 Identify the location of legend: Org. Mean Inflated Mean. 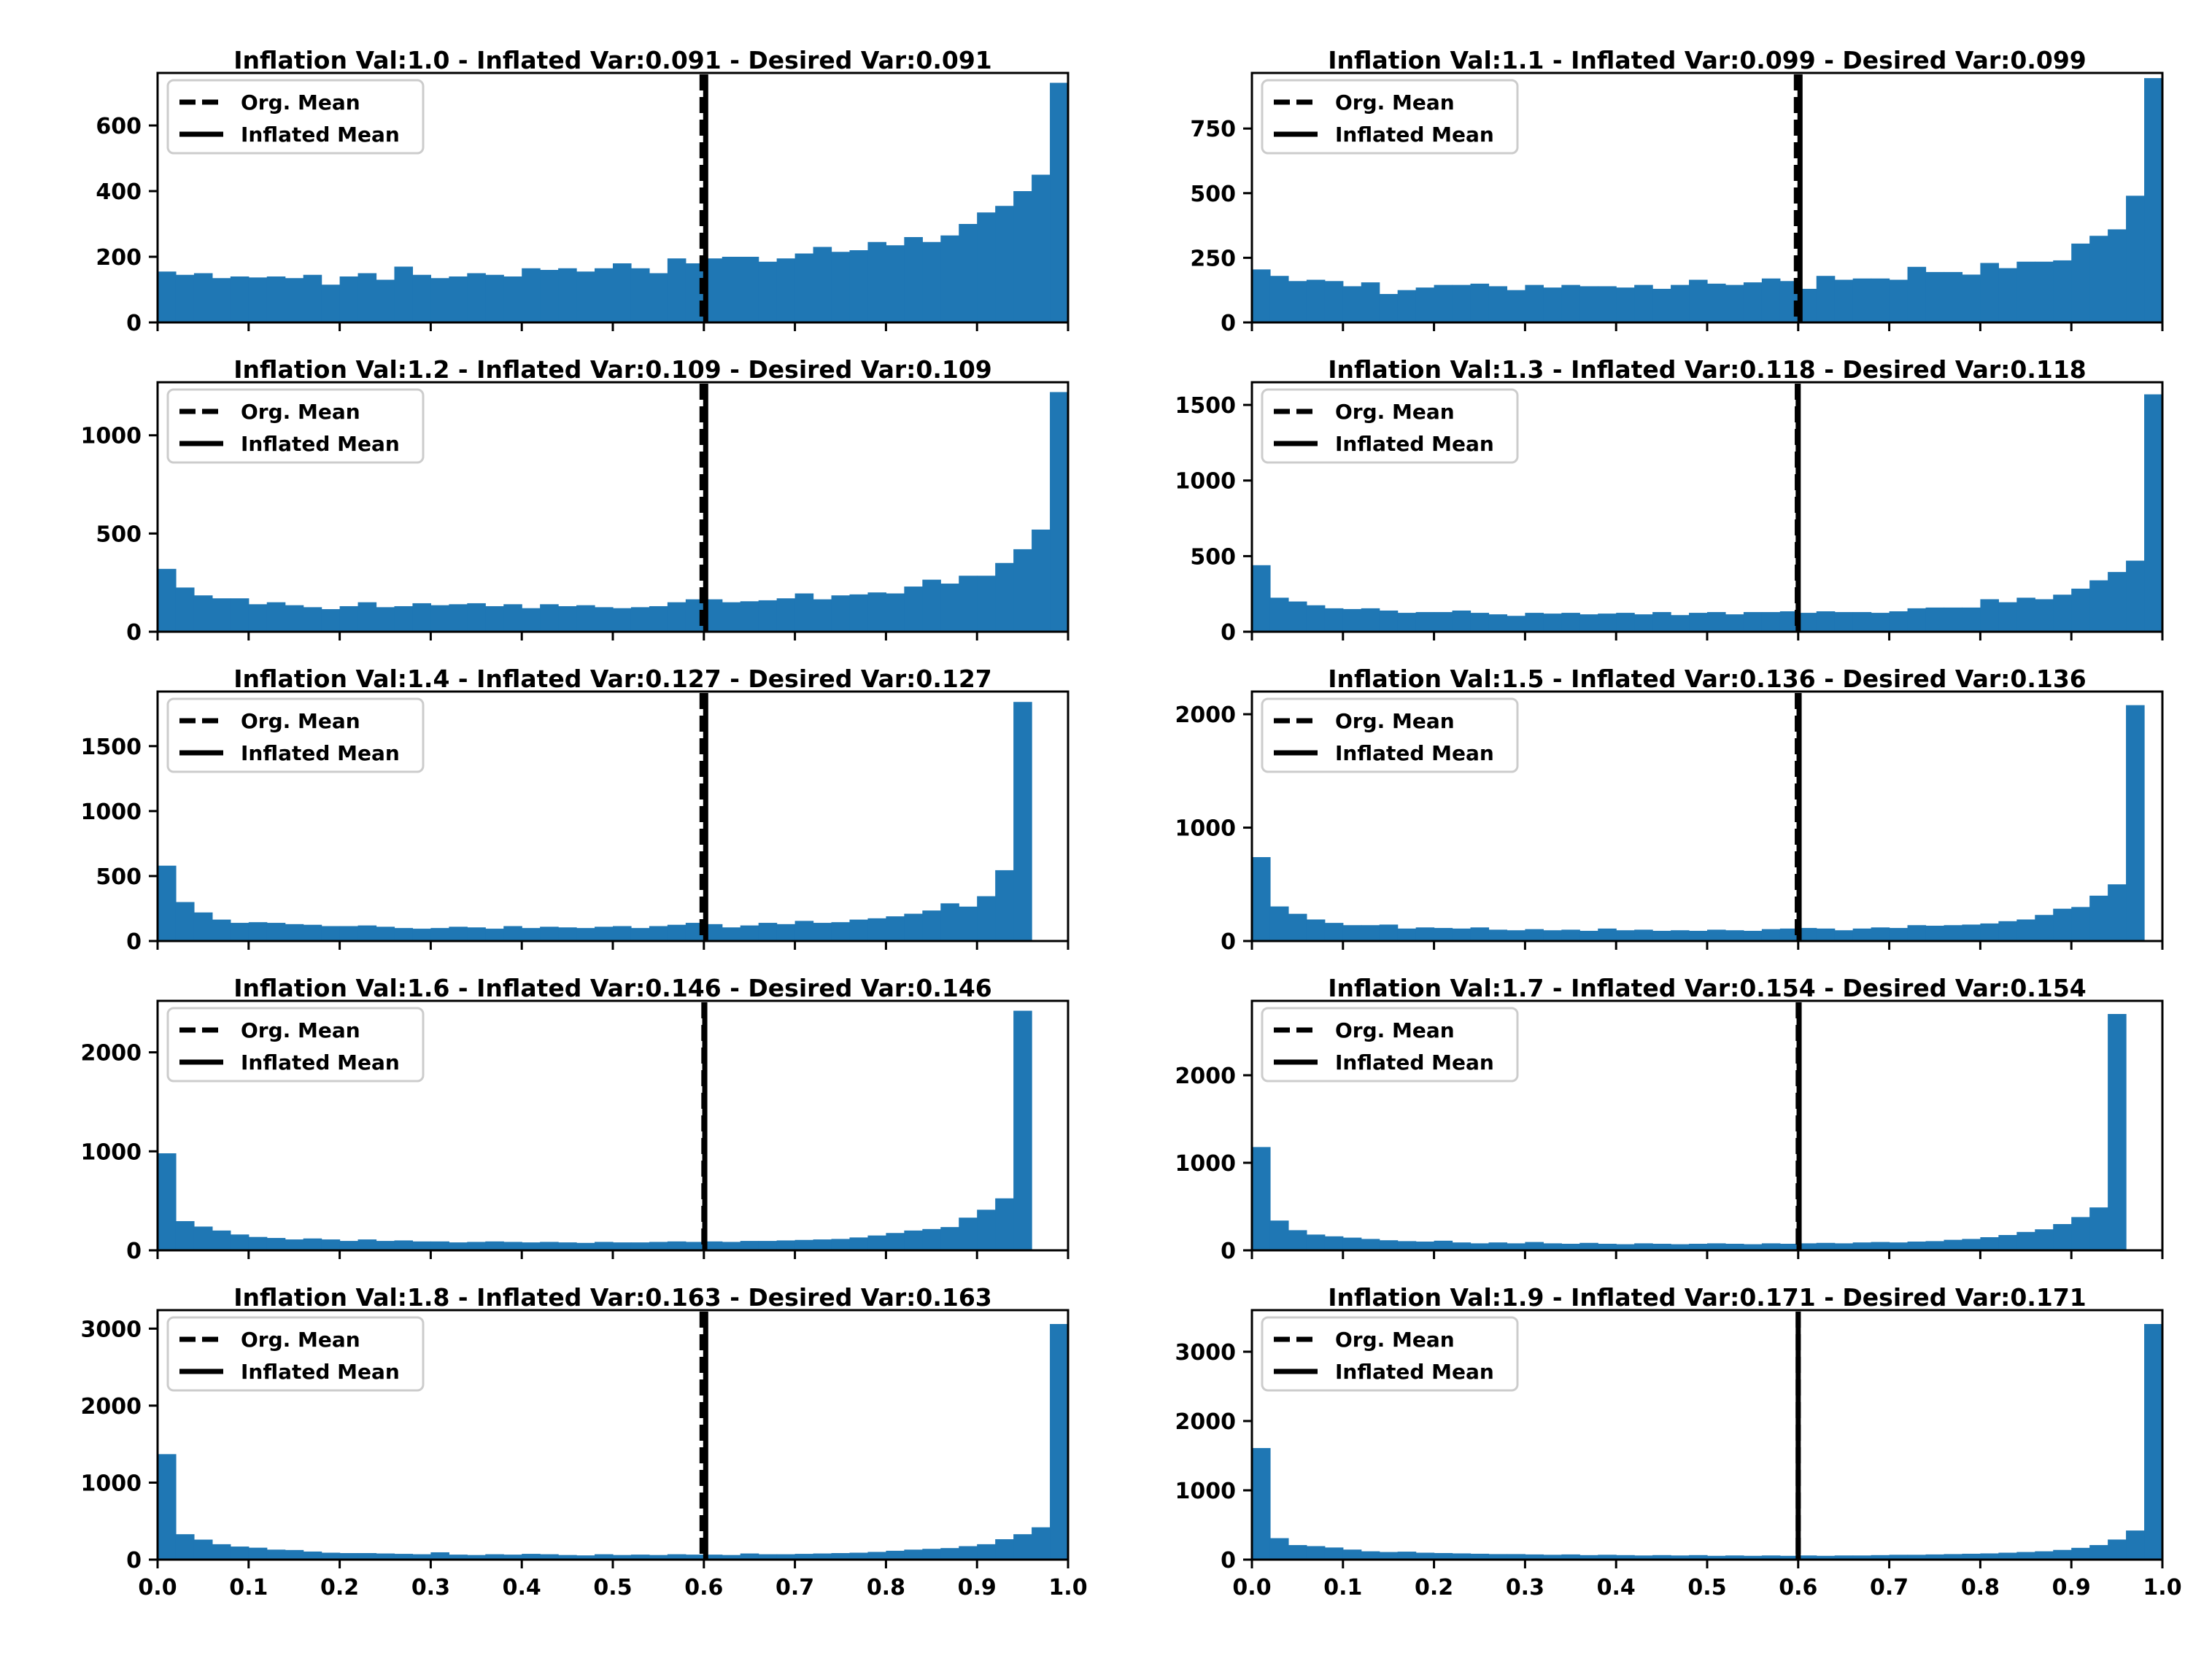
(1390, 735).